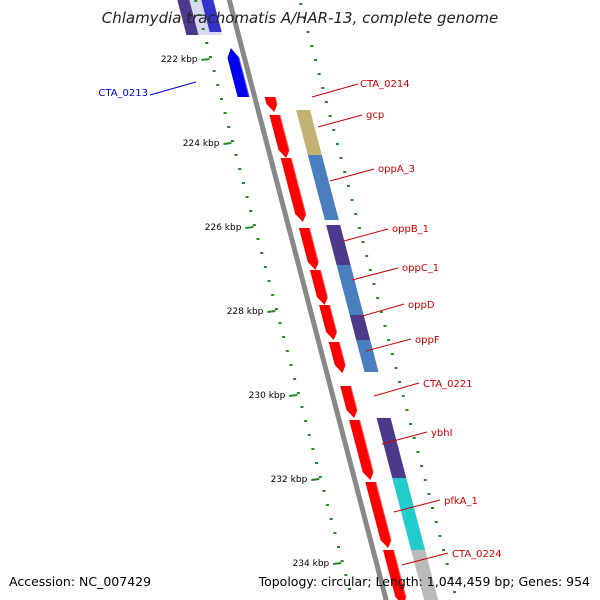  Describe the element at coordinates (267, 396) in the screenshot. I see `tick-label: 230 kbp` at that location.